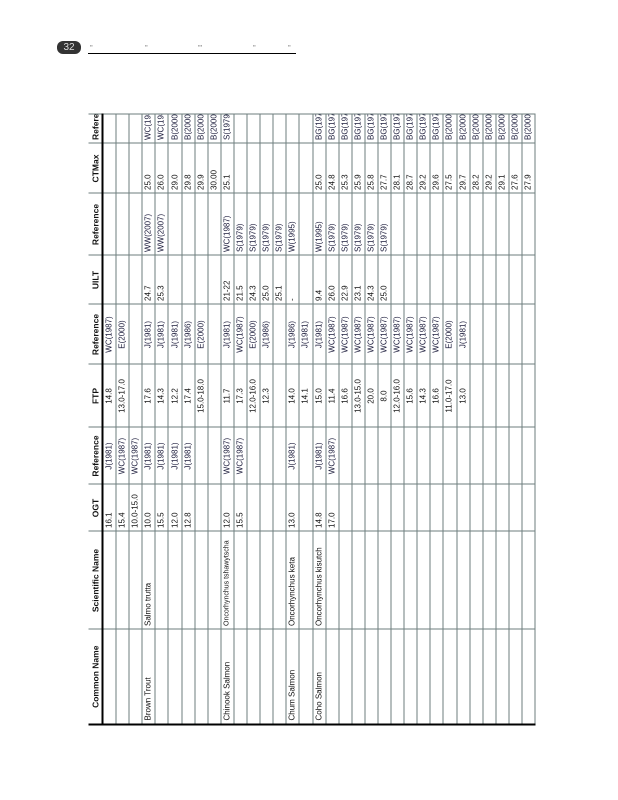 The height and width of the screenshot is (800, 618). What do you see at coordinates (148, 580) in the screenshot?
I see `cell-scientific-name: Salmo trutta` at bounding box center [148, 580].